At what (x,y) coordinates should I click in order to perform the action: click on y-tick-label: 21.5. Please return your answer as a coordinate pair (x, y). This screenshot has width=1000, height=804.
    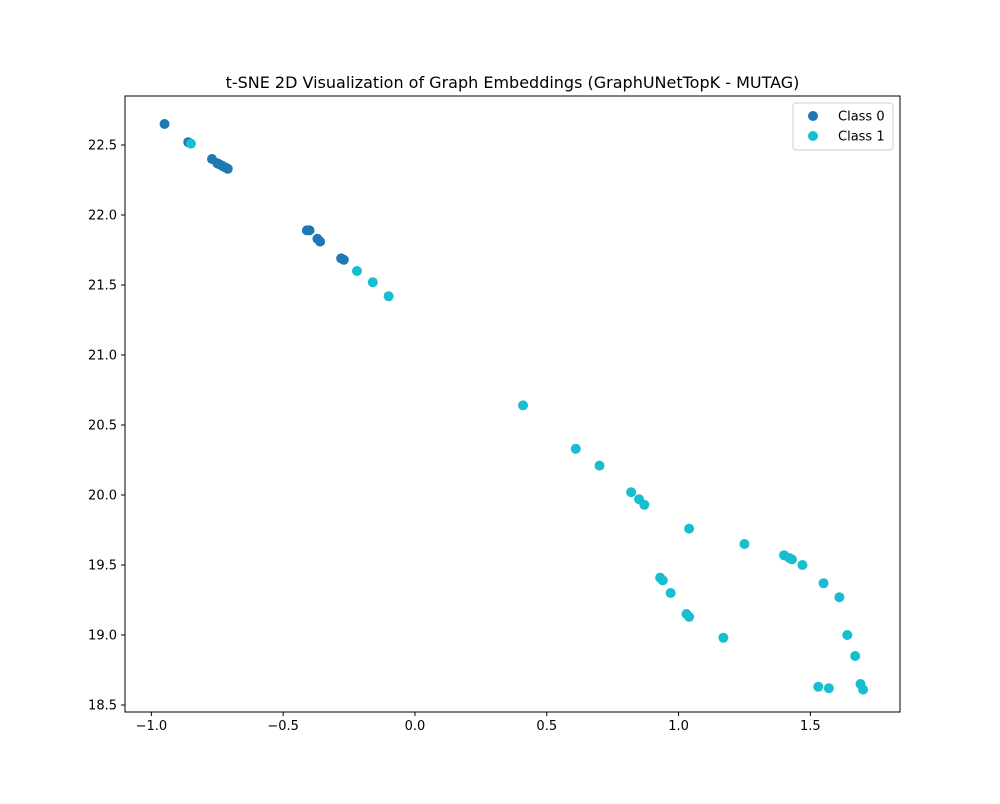
    Looking at the image, I should click on (102, 286).